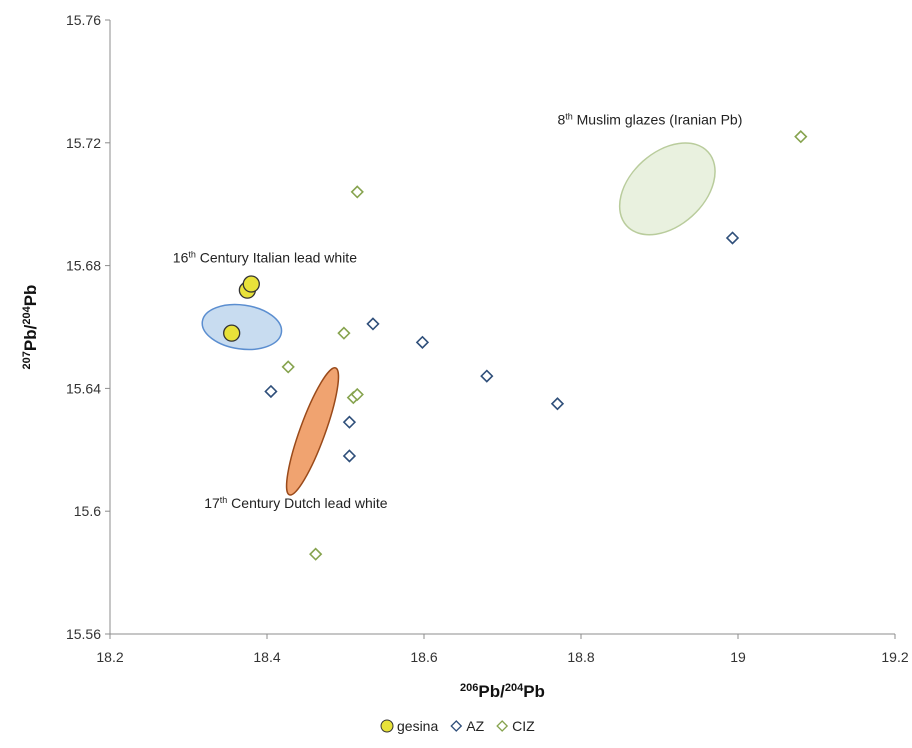 Image resolution: width=912 pixels, height=748 pixels. I want to click on x-tick-label: 18.8, so click(580, 657).